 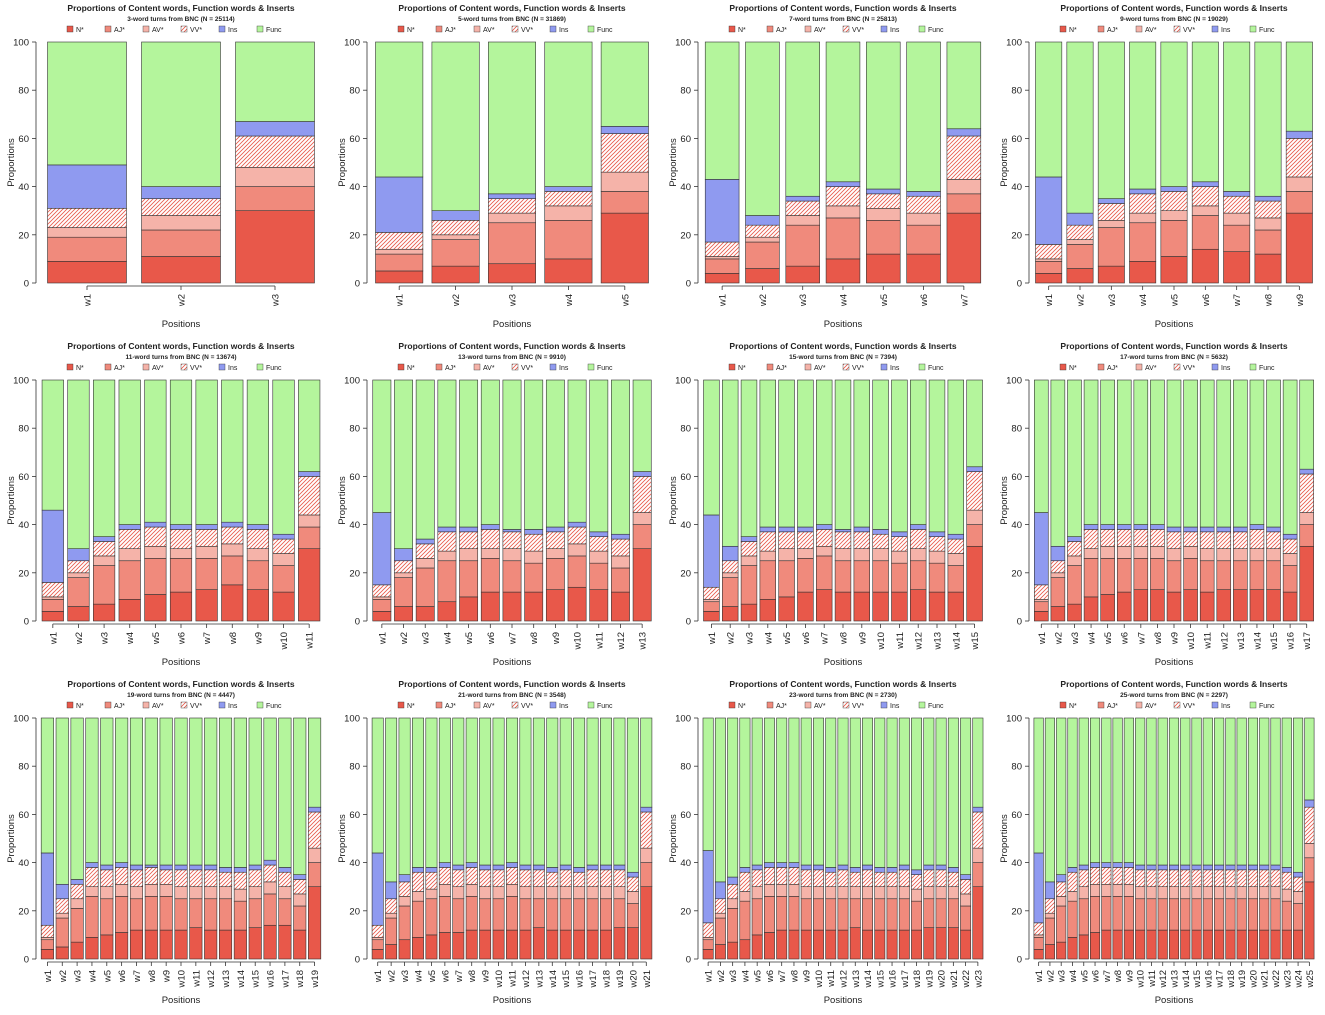 What do you see at coordinates (1268, 162) in the screenshot?
I see `bar-w8` at bounding box center [1268, 162].